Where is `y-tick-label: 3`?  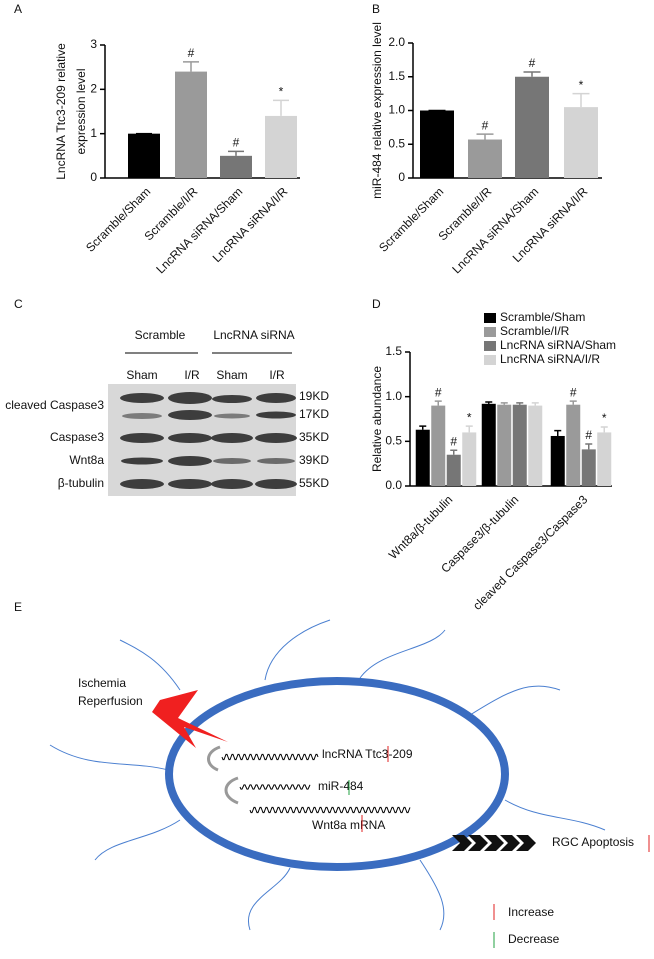 y-tick-label: 3 is located at coordinates (93, 44).